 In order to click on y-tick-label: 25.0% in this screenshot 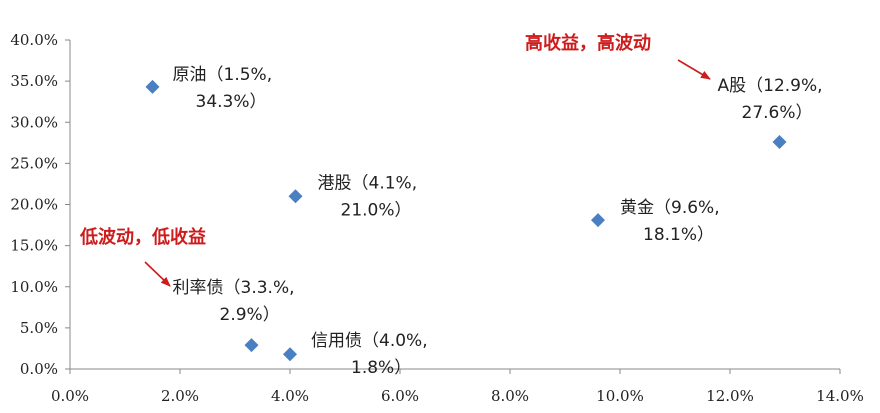, I will do `click(34, 163)`.